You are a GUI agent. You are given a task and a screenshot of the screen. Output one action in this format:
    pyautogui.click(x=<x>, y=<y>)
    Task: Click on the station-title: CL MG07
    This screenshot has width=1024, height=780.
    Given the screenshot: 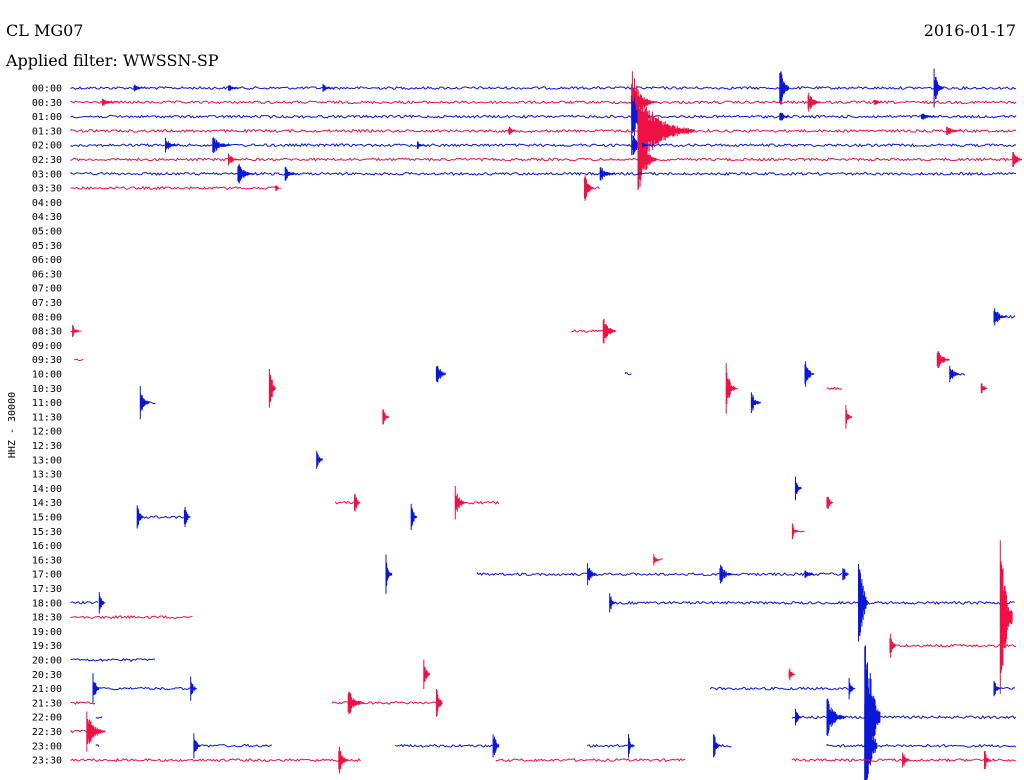 What is the action you would take?
    pyautogui.click(x=45, y=30)
    